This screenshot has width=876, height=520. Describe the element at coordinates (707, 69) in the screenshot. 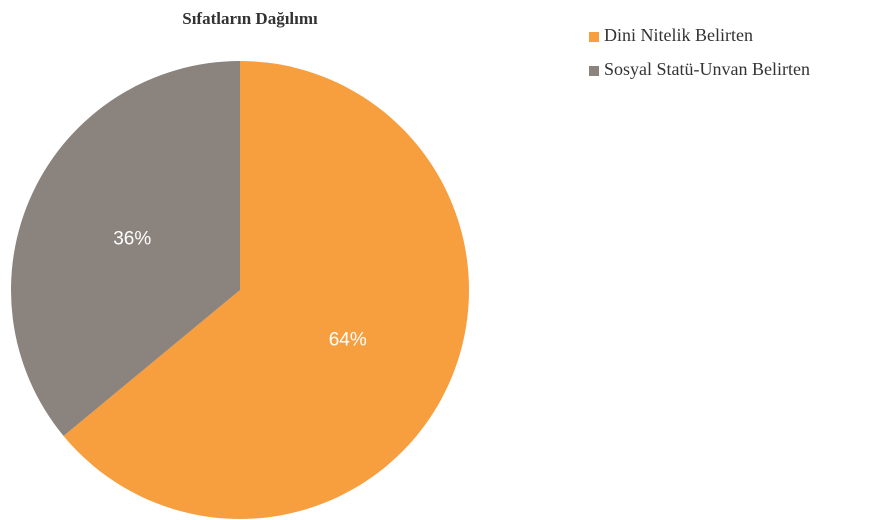

I see `legend-label: Sosyal Statü-Unvan Belirten` at that location.